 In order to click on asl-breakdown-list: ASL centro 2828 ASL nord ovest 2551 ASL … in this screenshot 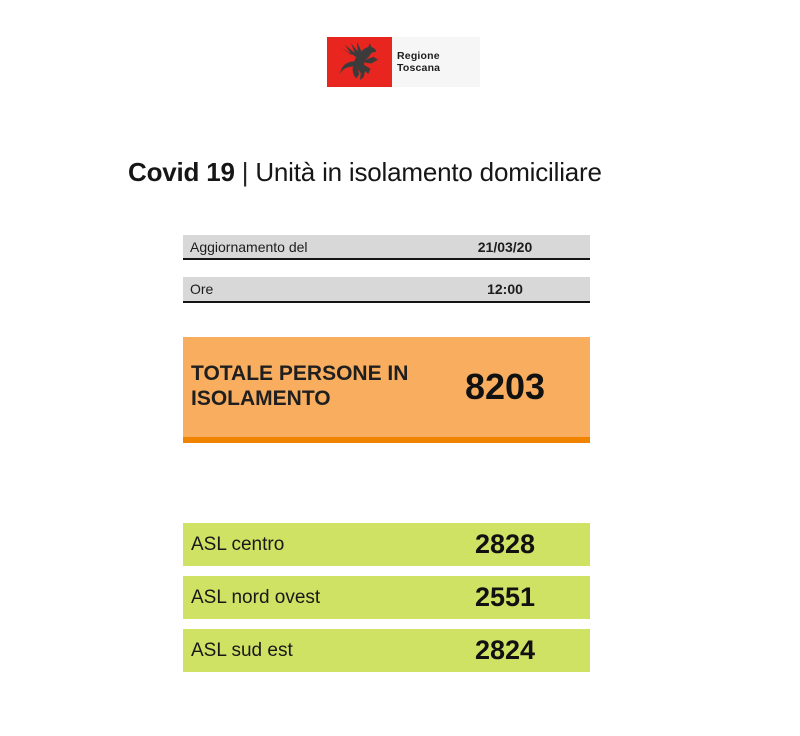, I will do `click(386, 597)`.